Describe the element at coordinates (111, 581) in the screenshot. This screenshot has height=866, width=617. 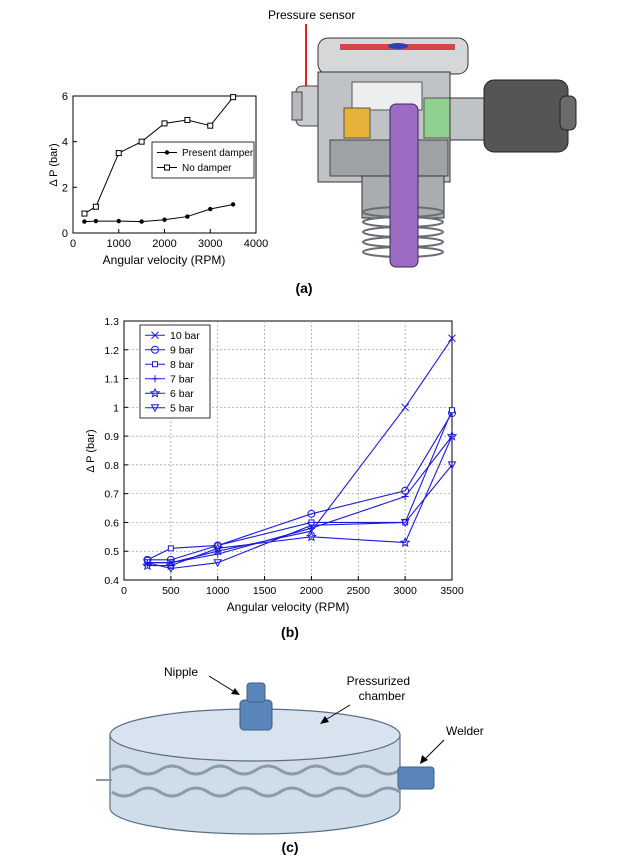
I see `y-tick-label: 0.4` at that location.